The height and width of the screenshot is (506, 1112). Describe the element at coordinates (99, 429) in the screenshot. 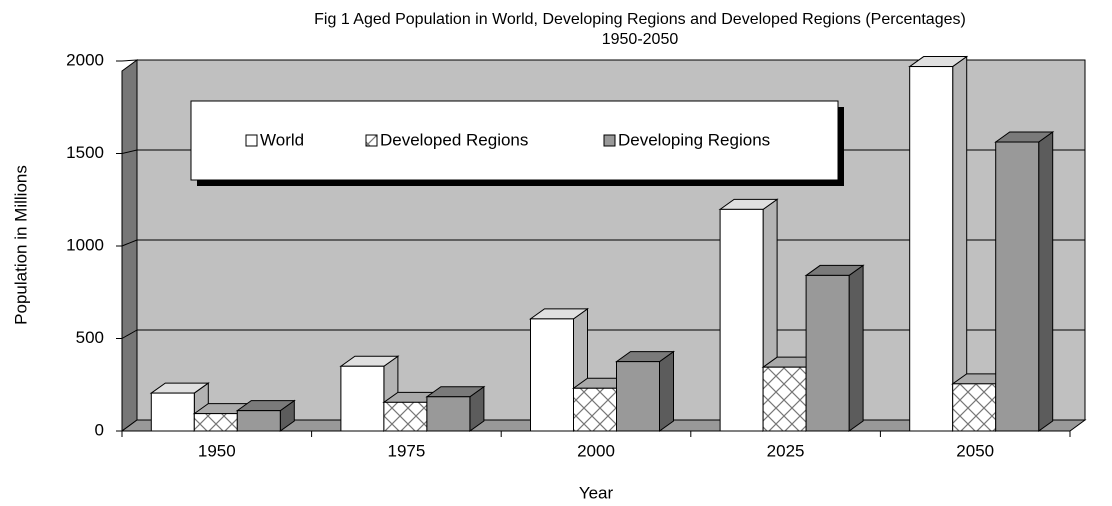

I see `y-tick-label: 0` at that location.